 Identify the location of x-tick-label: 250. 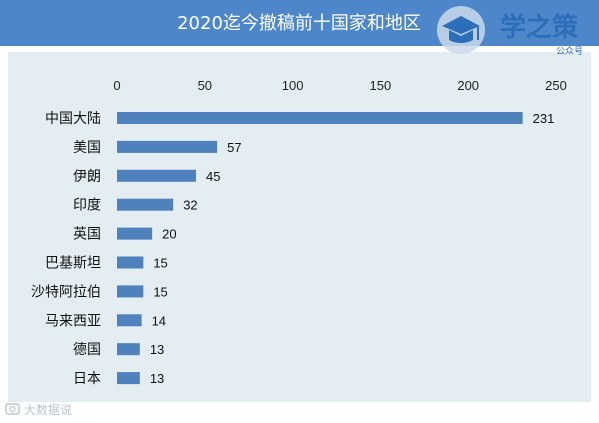
(556, 85).